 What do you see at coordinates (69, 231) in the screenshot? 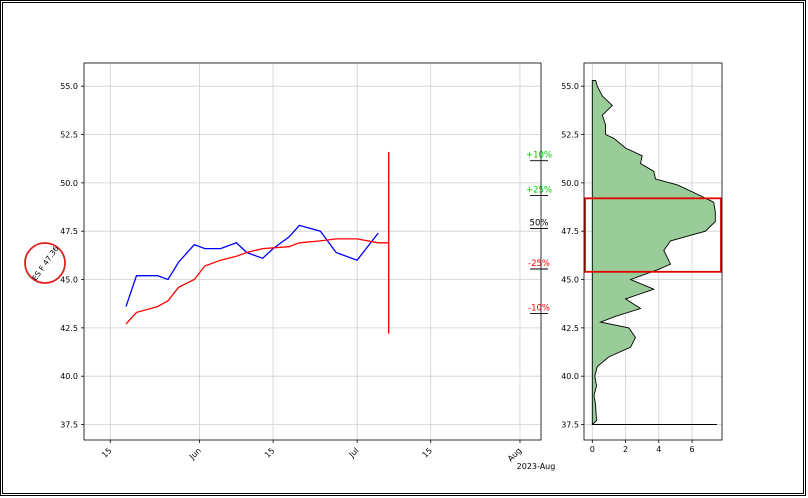
I see `y-tick-label: 47.5` at bounding box center [69, 231].